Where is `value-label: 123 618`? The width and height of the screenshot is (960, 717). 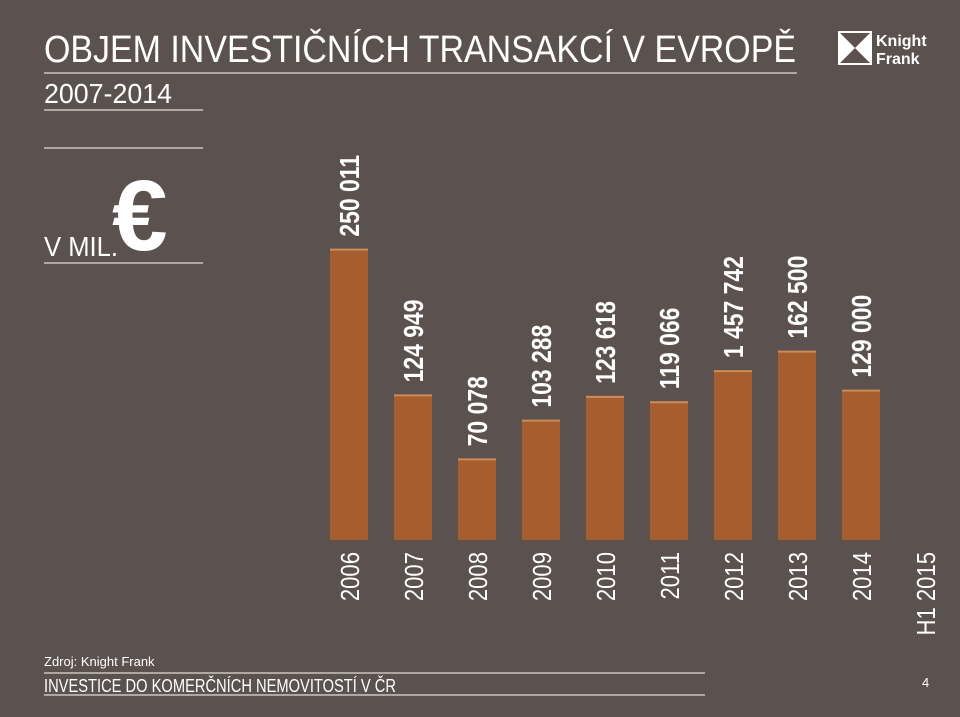
value-label: 123 618 is located at coordinates (606, 342).